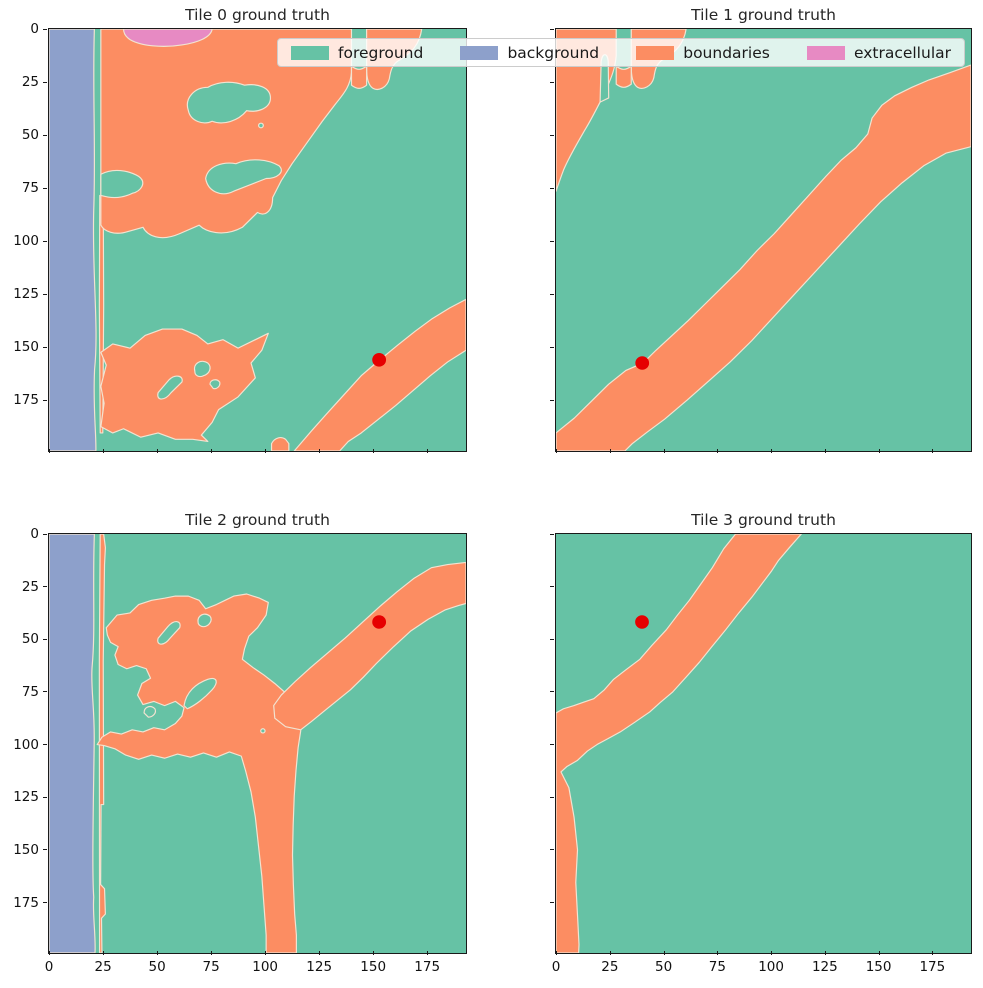  What do you see at coordinates (878, 967) in the screenshot?
I see `x-tick-label: 150` at bounding box center [878, 967].